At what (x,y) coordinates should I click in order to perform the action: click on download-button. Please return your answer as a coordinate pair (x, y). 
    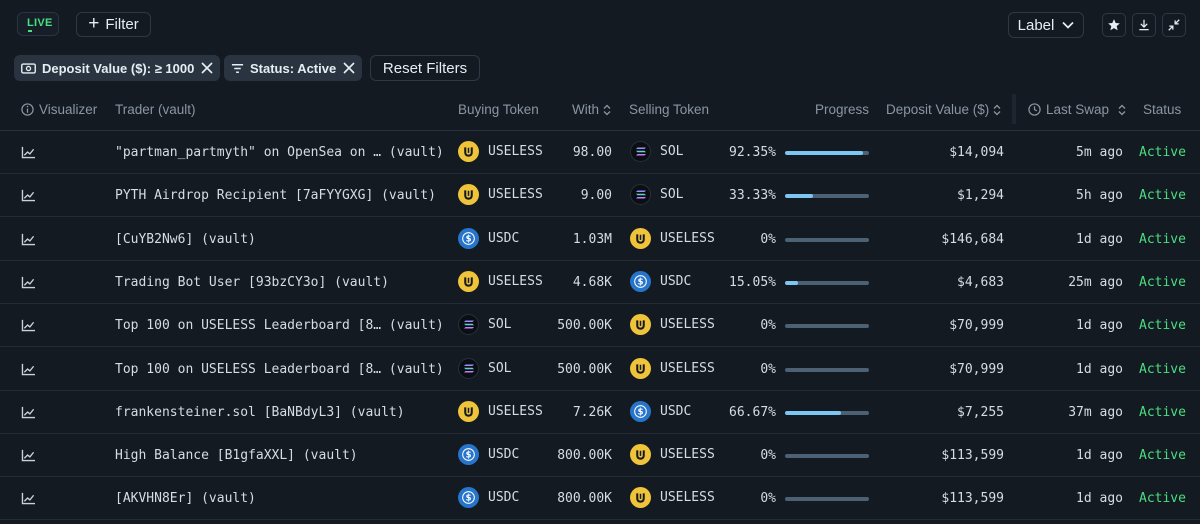
    Looking at the image, I should click on (1144, 25).